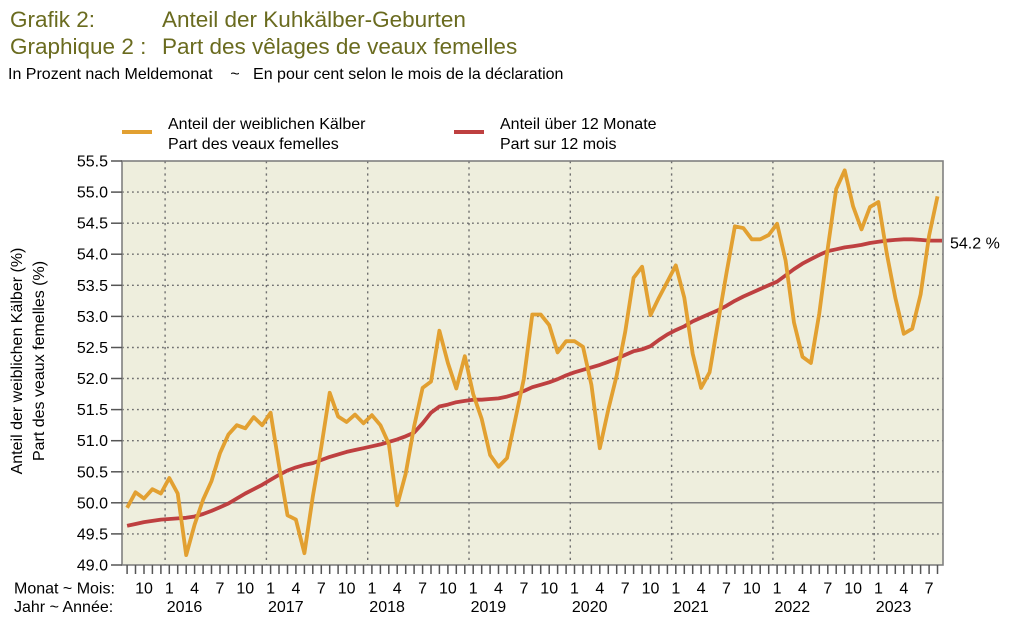 This screenshot has height=621, width=1024. Describe the element at coordinates (92, 503) in the screenshot. I see `svg-text: 50.0` at that location.